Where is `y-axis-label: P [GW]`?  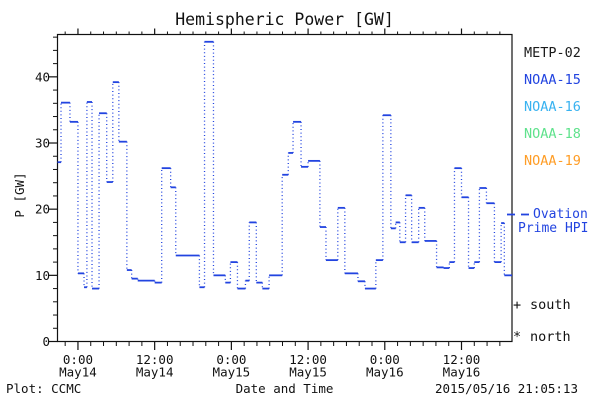
y-axis-label: P [GW] is located at coordinates (19, 194).